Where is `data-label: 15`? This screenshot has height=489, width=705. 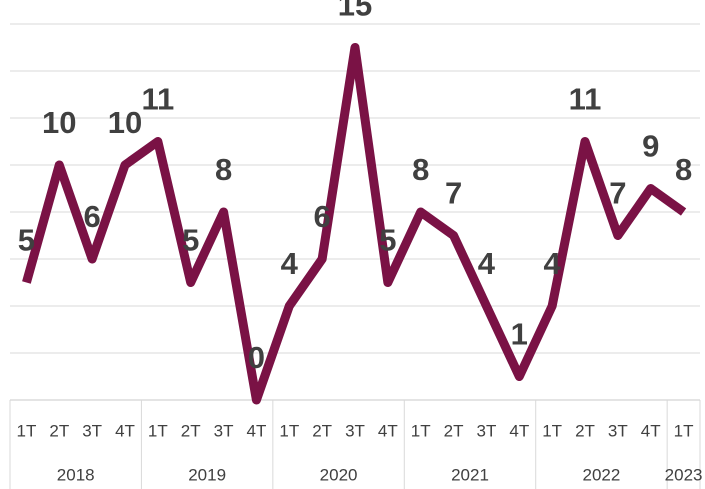 data-label: 15 is located at coordinates (355, 11).